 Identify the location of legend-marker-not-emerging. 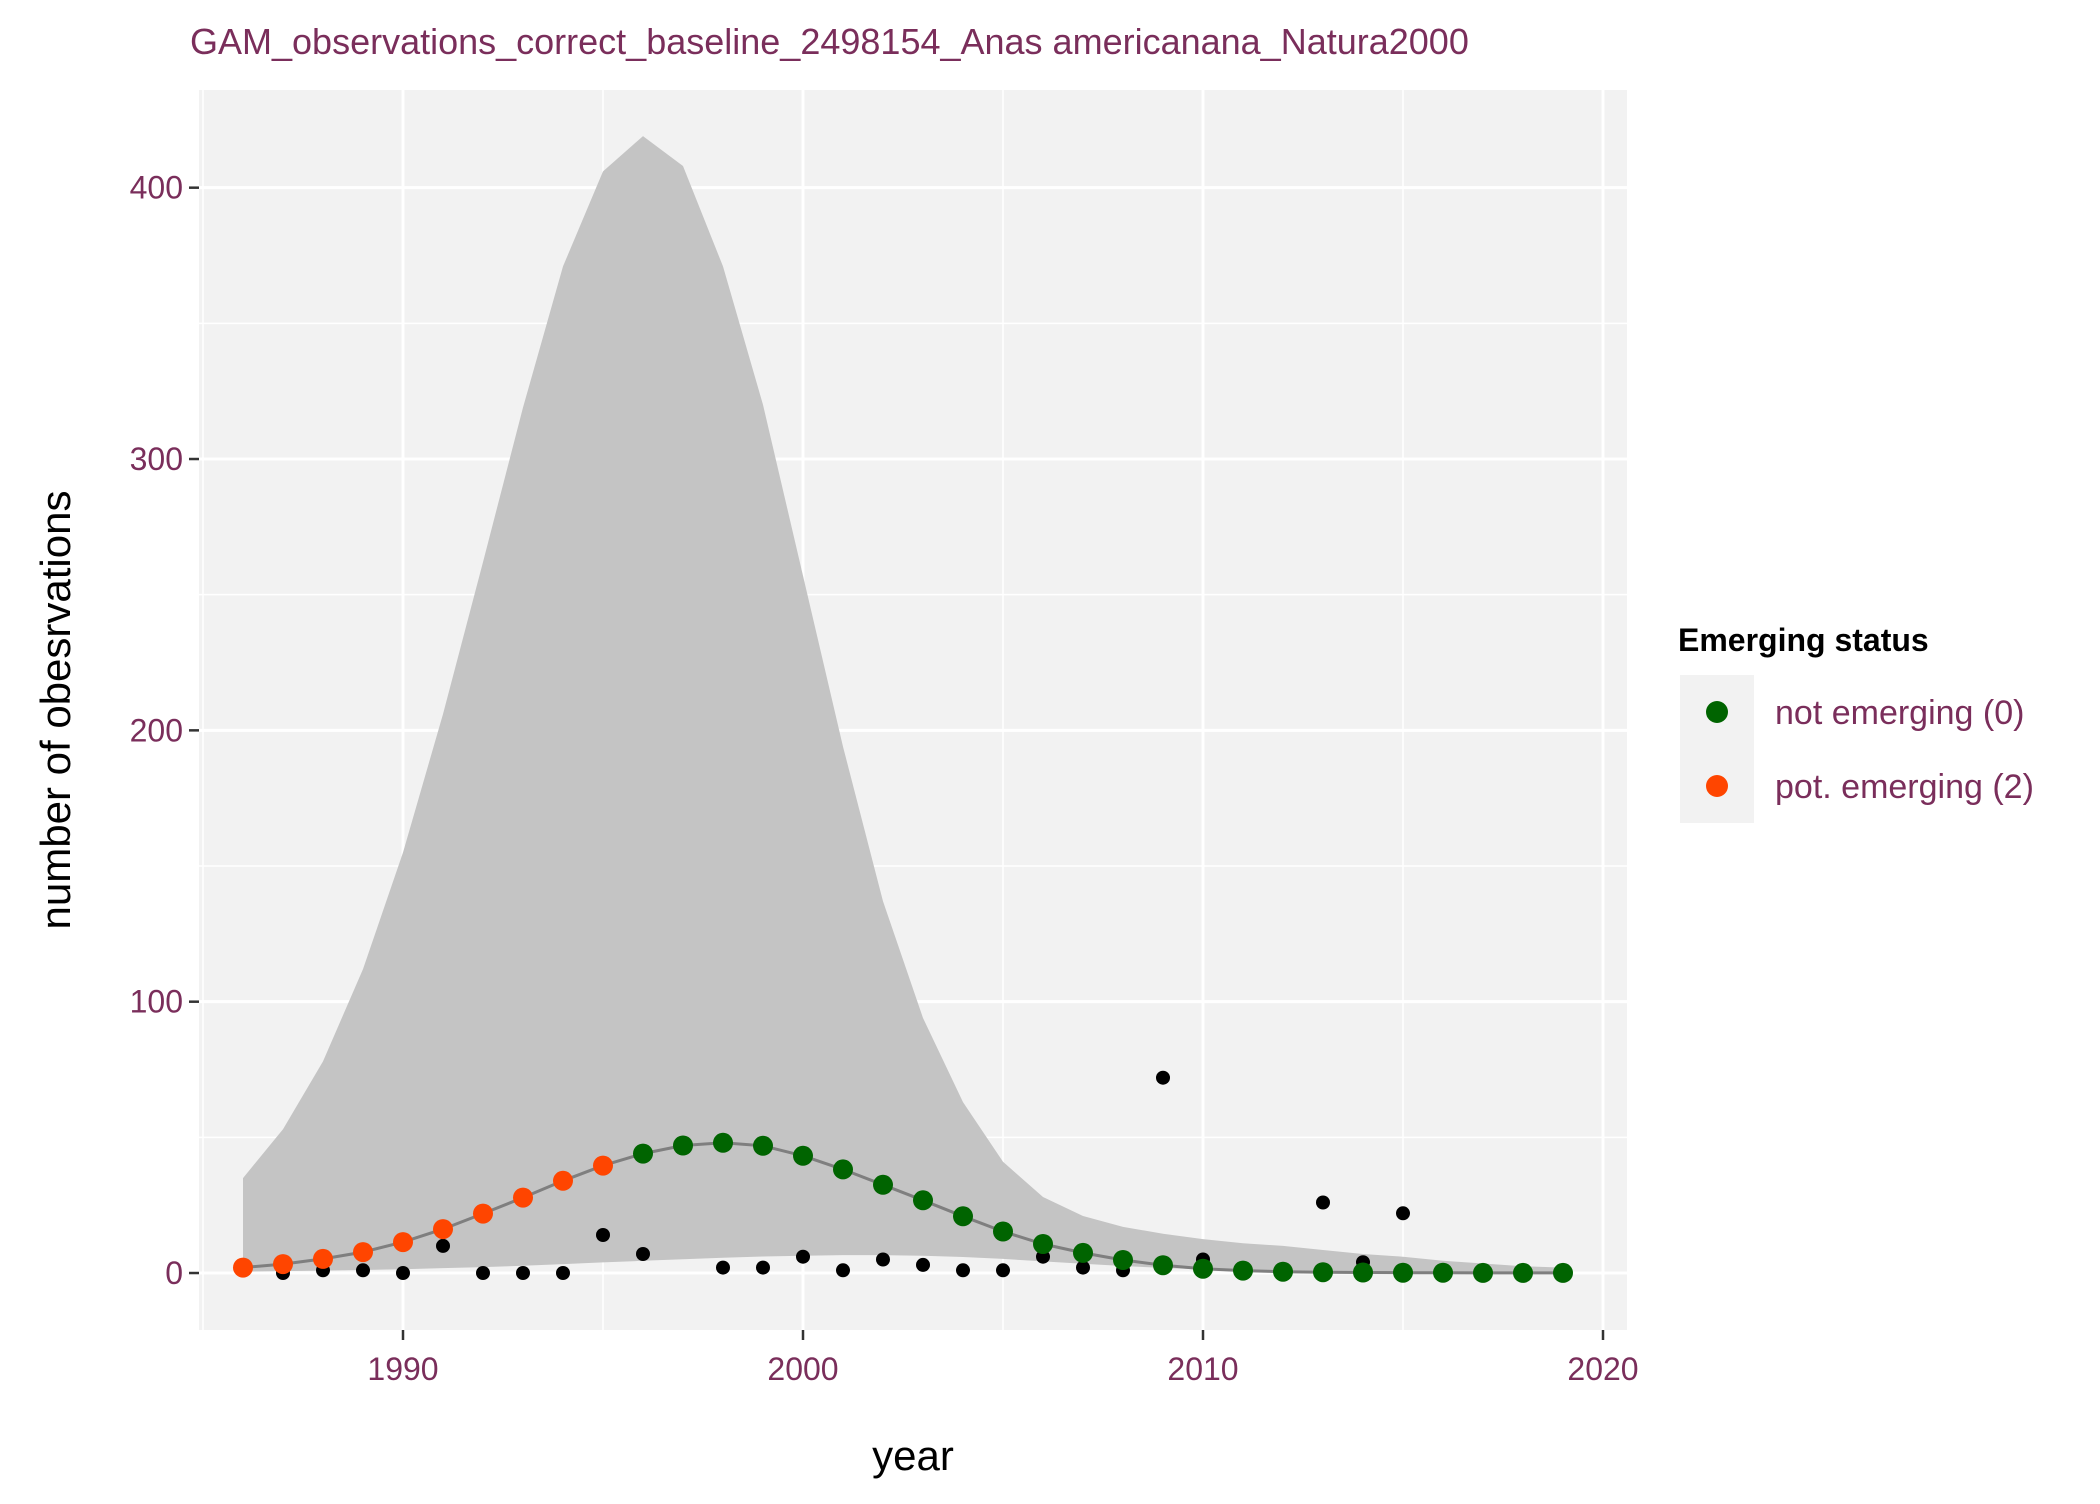
(1717, 712).